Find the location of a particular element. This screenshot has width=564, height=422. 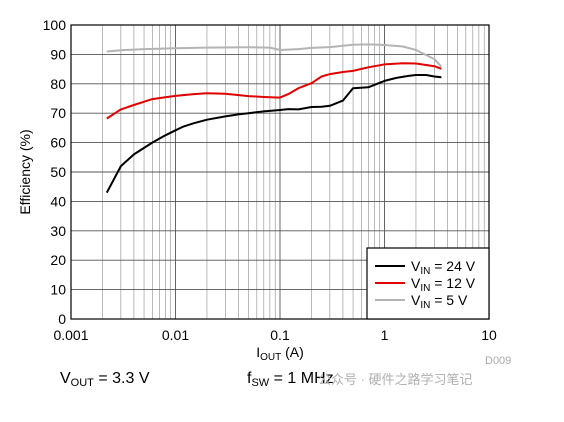

y-tick-labels: 0 10 20 30 40 50 60 70 80 90 100 is located at coordinates (55, 172).